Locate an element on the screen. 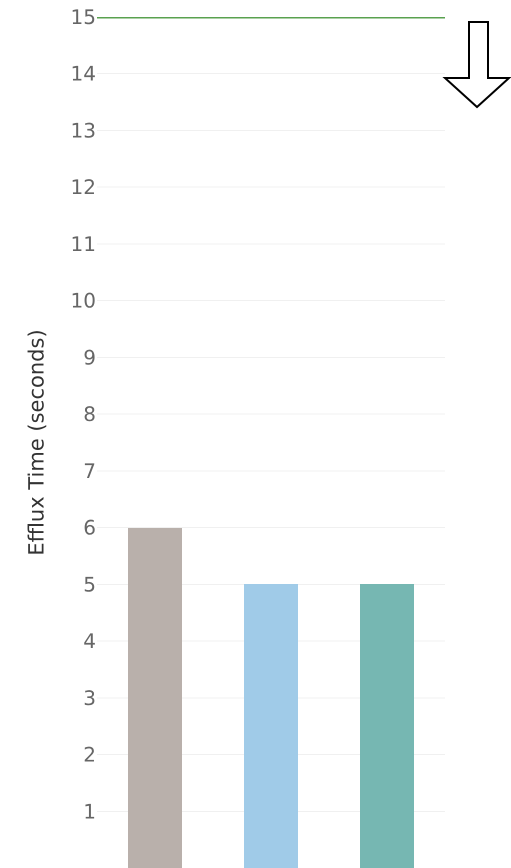 The height and width of the screenshot is (868, 511). y-tick-label: 6 is located at coordinates (89, 528).